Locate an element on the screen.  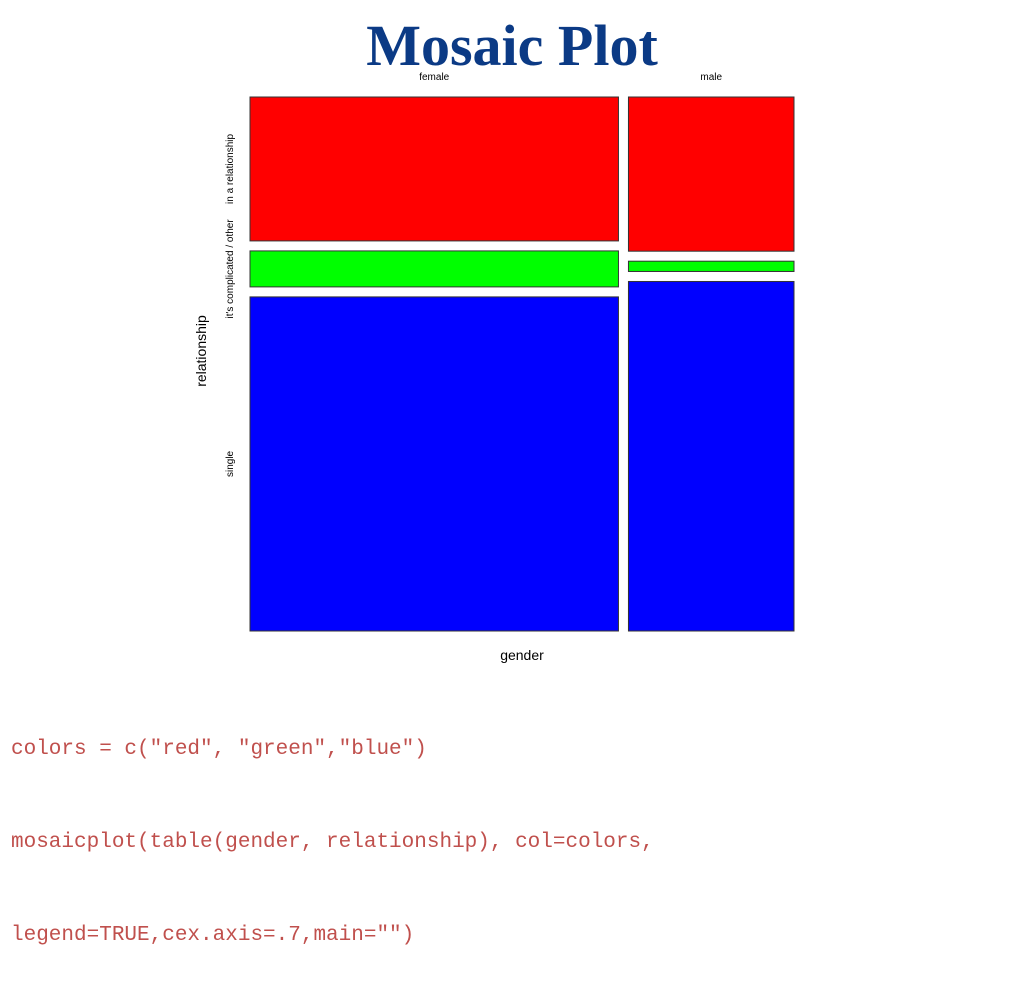
x-axis-label: gender is located at coordinates (522, 655).